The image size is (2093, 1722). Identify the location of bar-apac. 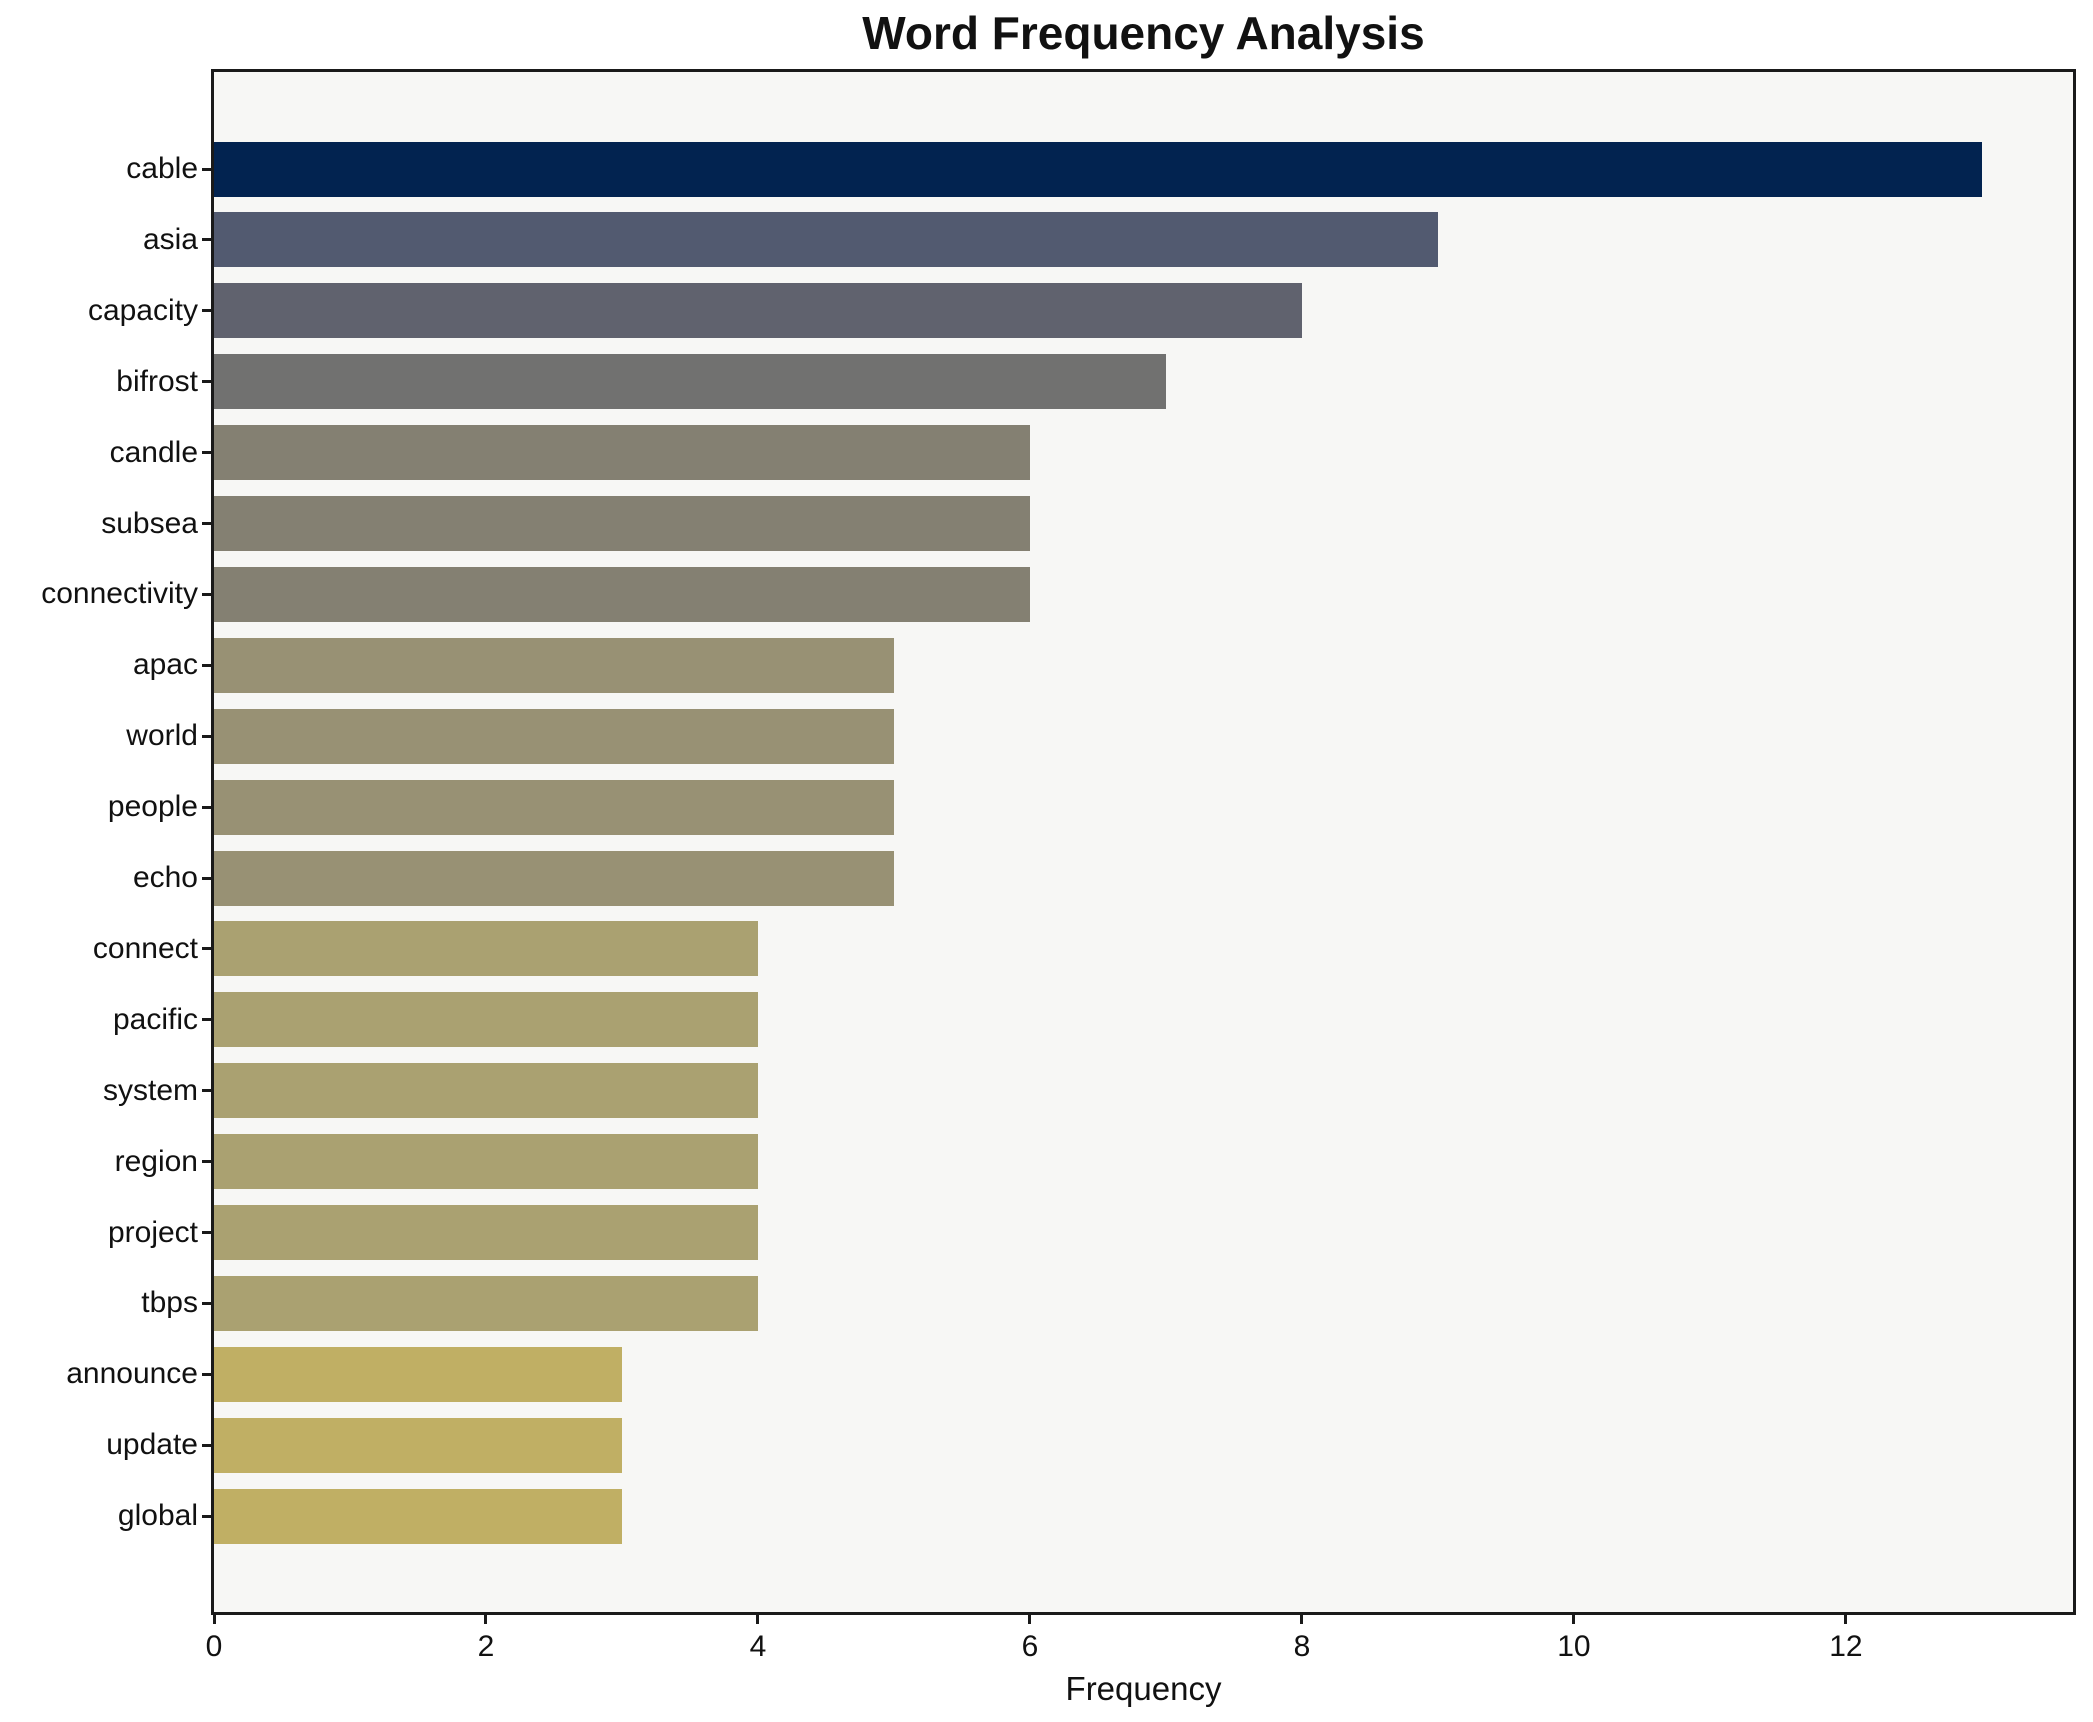
(554, 665).